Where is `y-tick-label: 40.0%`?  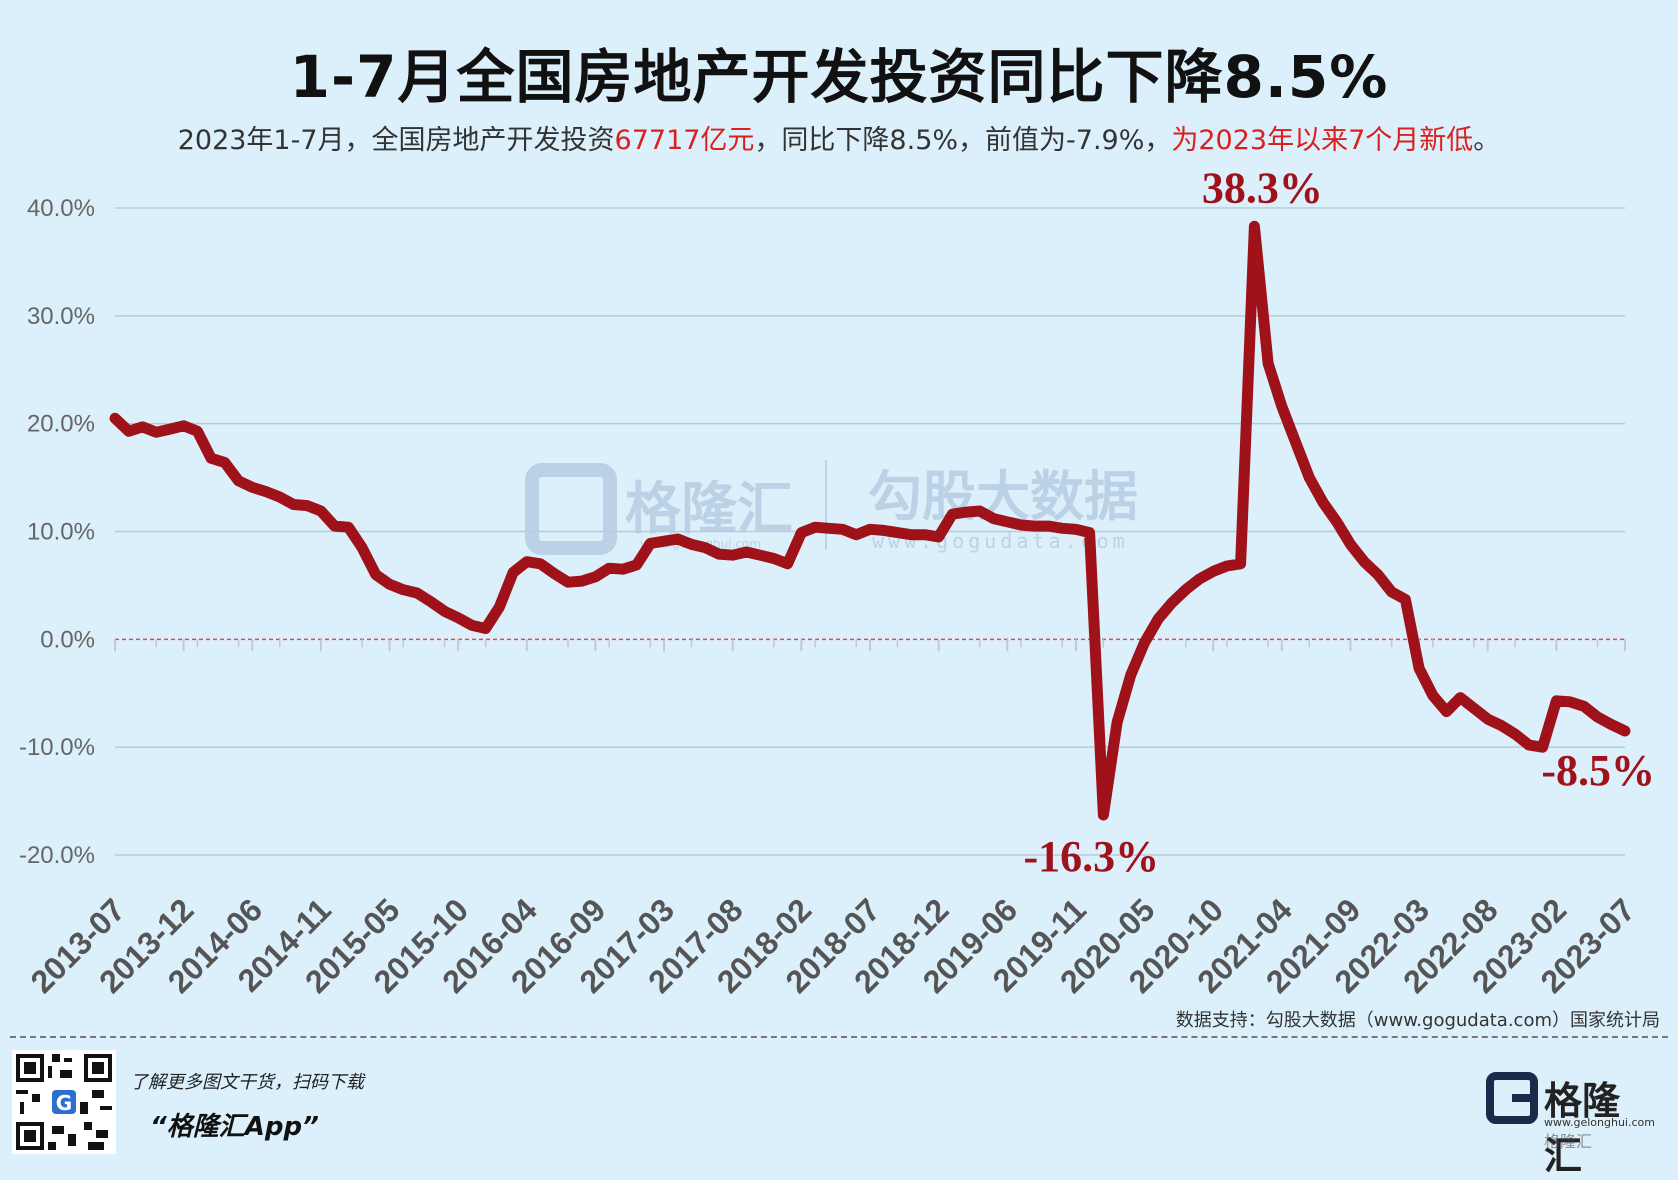 y-tick-label: 40.0% is located at coordinates (61, 208).